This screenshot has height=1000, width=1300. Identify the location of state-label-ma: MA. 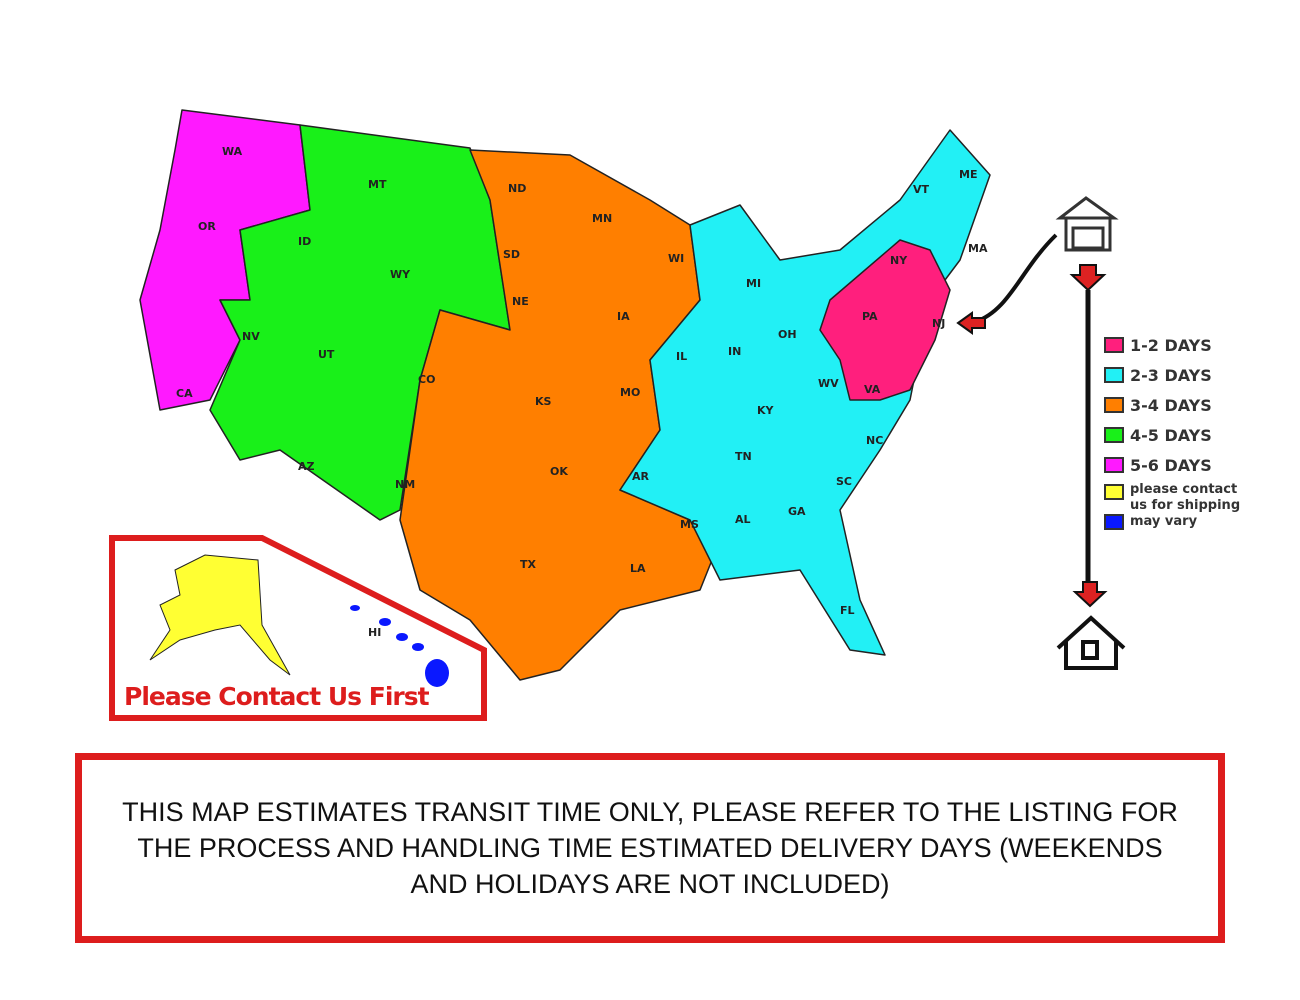
(978, 248).